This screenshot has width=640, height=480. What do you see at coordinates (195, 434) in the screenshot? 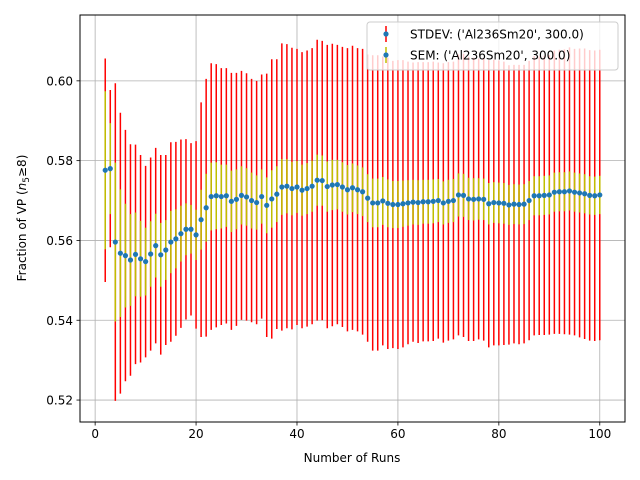
I see `x-tick-label: 20` at bounding box center [195, 434].